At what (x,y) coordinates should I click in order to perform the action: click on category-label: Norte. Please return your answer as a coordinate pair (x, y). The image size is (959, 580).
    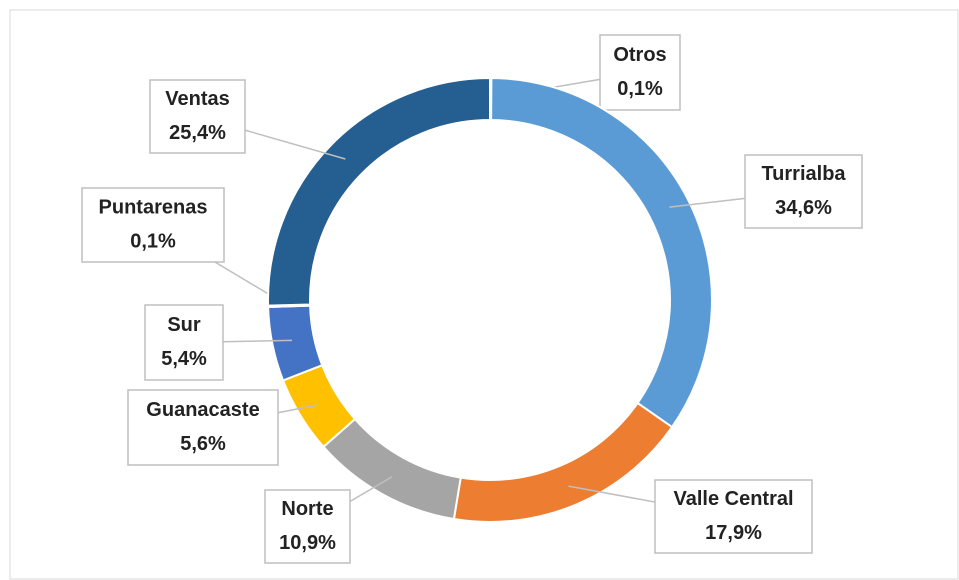
    Looking at the image, I should click on (307, 509).